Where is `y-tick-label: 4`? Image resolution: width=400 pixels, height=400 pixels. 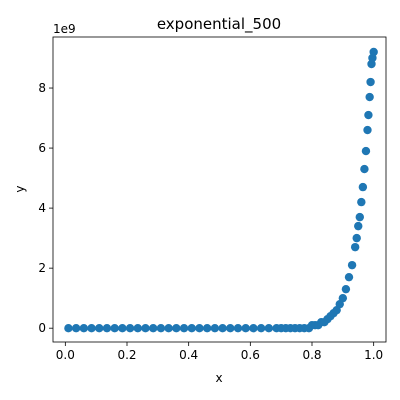
y-tick-label: 4 is located at coordinates (42, 208).